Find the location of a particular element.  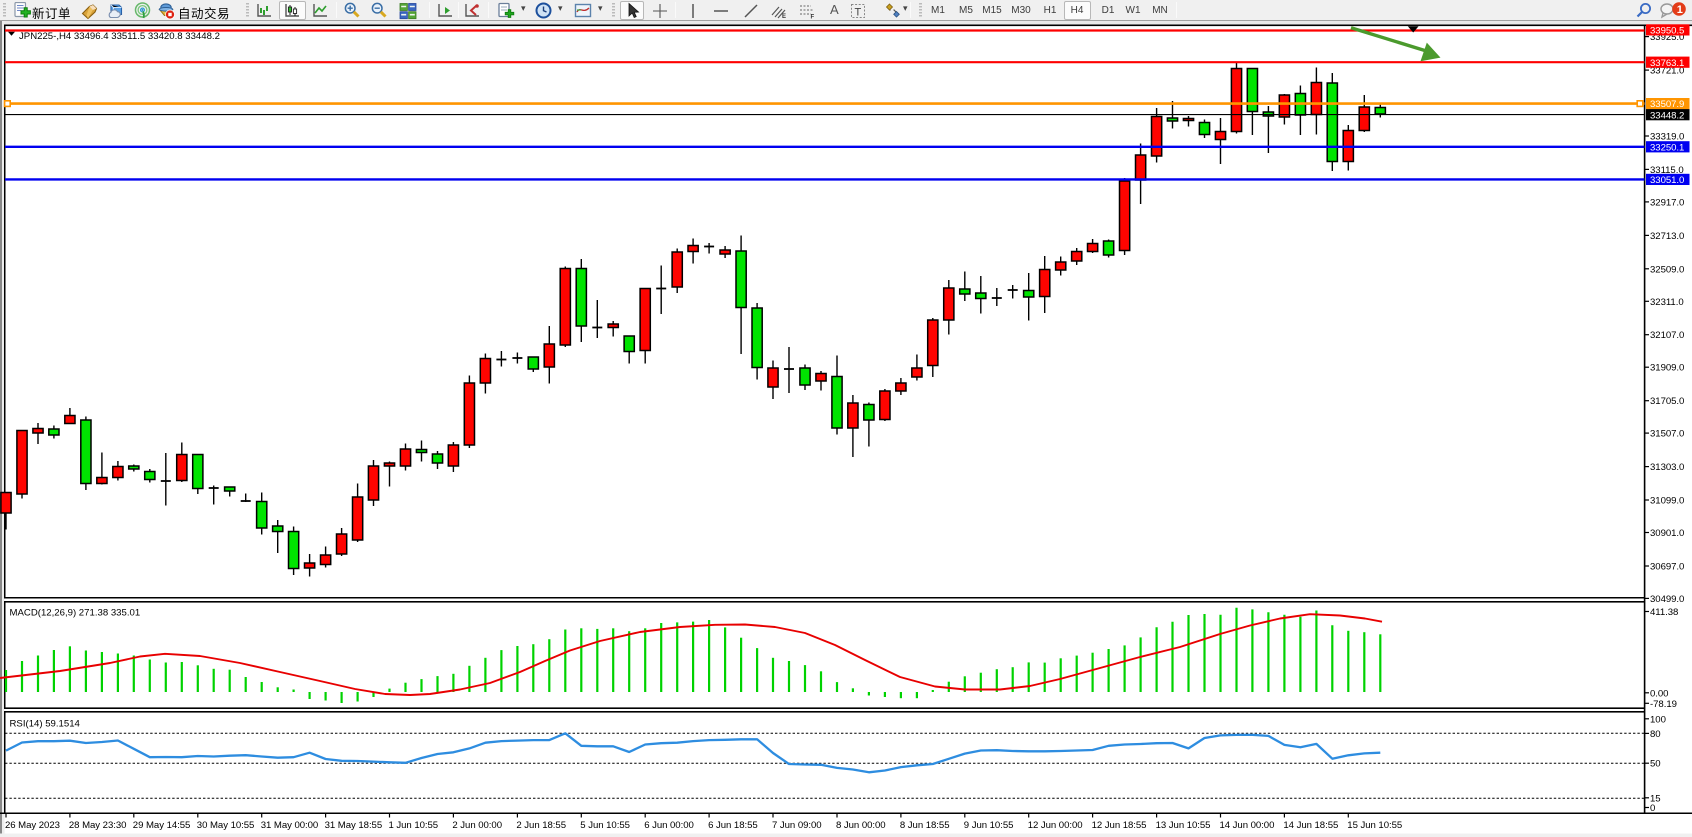

svg-text: 33115.0 is located at coordinates (1667, 170).